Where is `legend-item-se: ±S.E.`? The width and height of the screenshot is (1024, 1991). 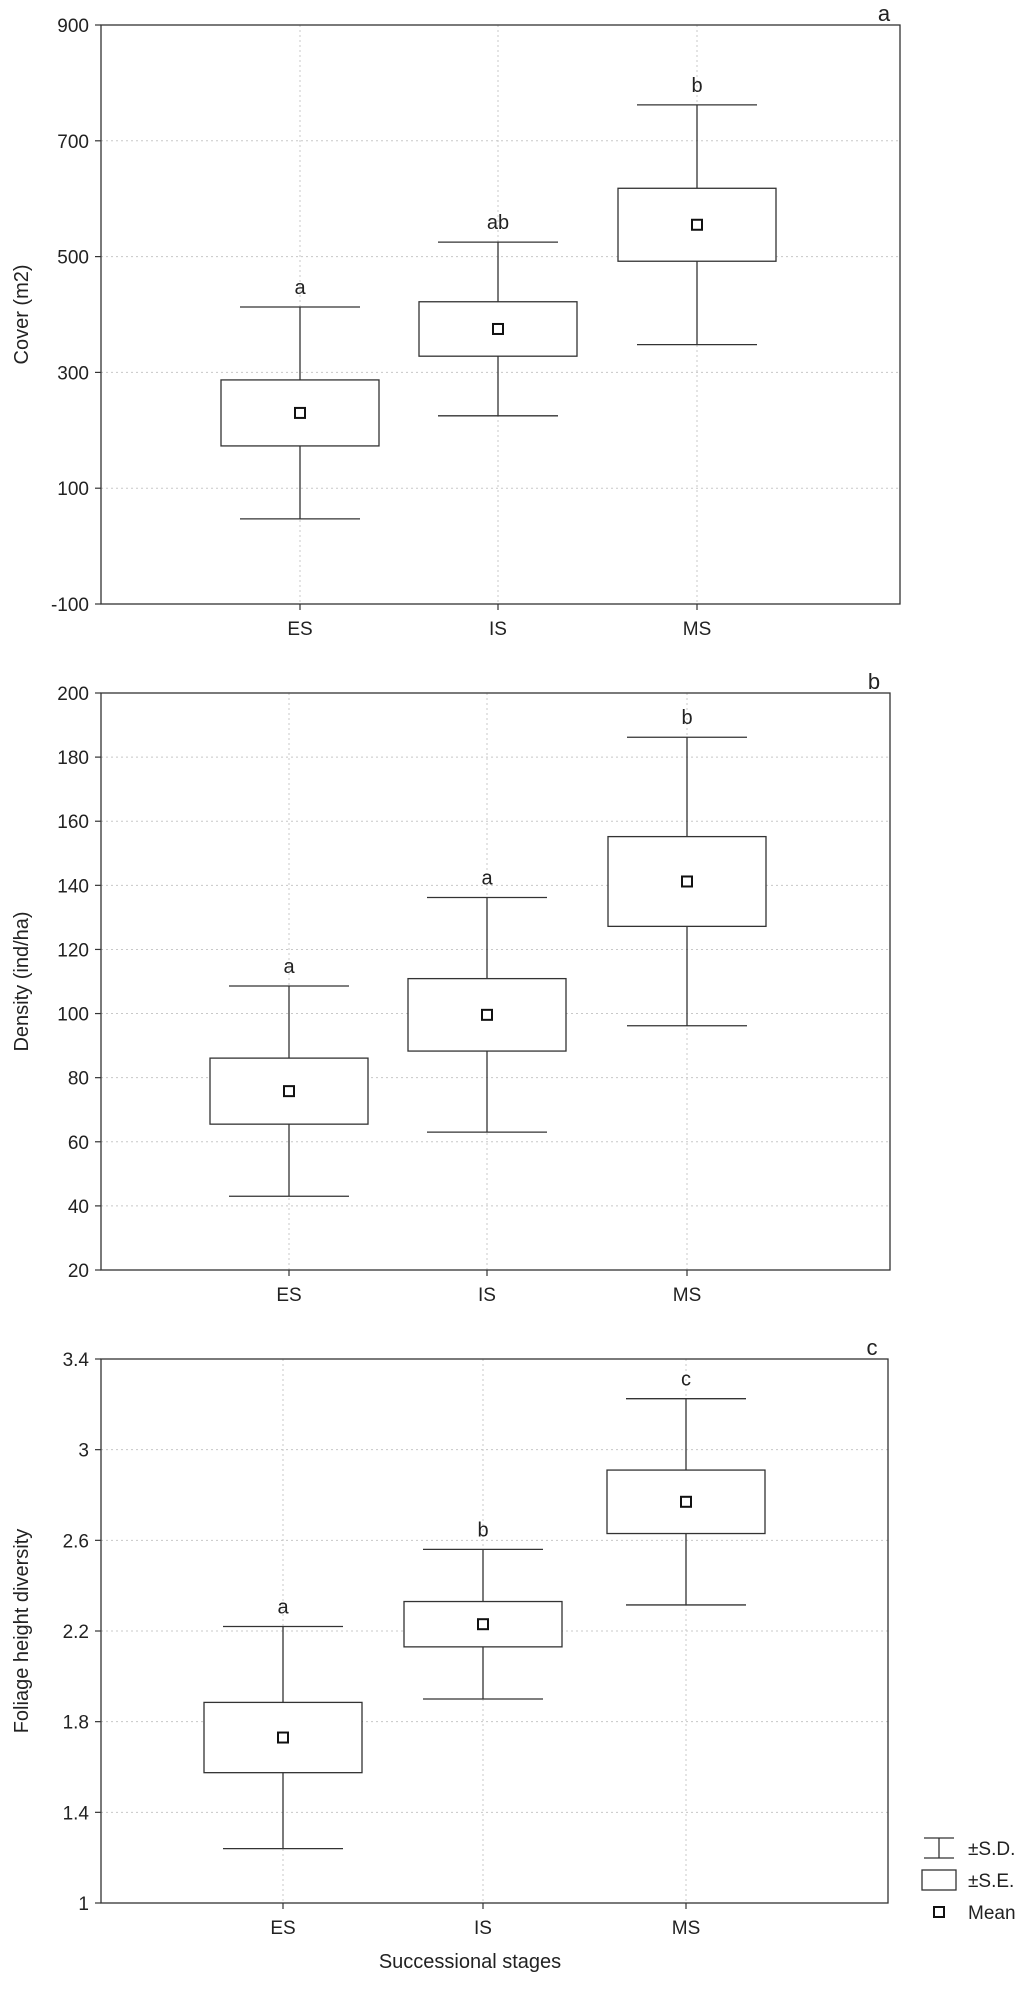 legend-item-se: ±S.E. is located at coordinates (967, 1880).